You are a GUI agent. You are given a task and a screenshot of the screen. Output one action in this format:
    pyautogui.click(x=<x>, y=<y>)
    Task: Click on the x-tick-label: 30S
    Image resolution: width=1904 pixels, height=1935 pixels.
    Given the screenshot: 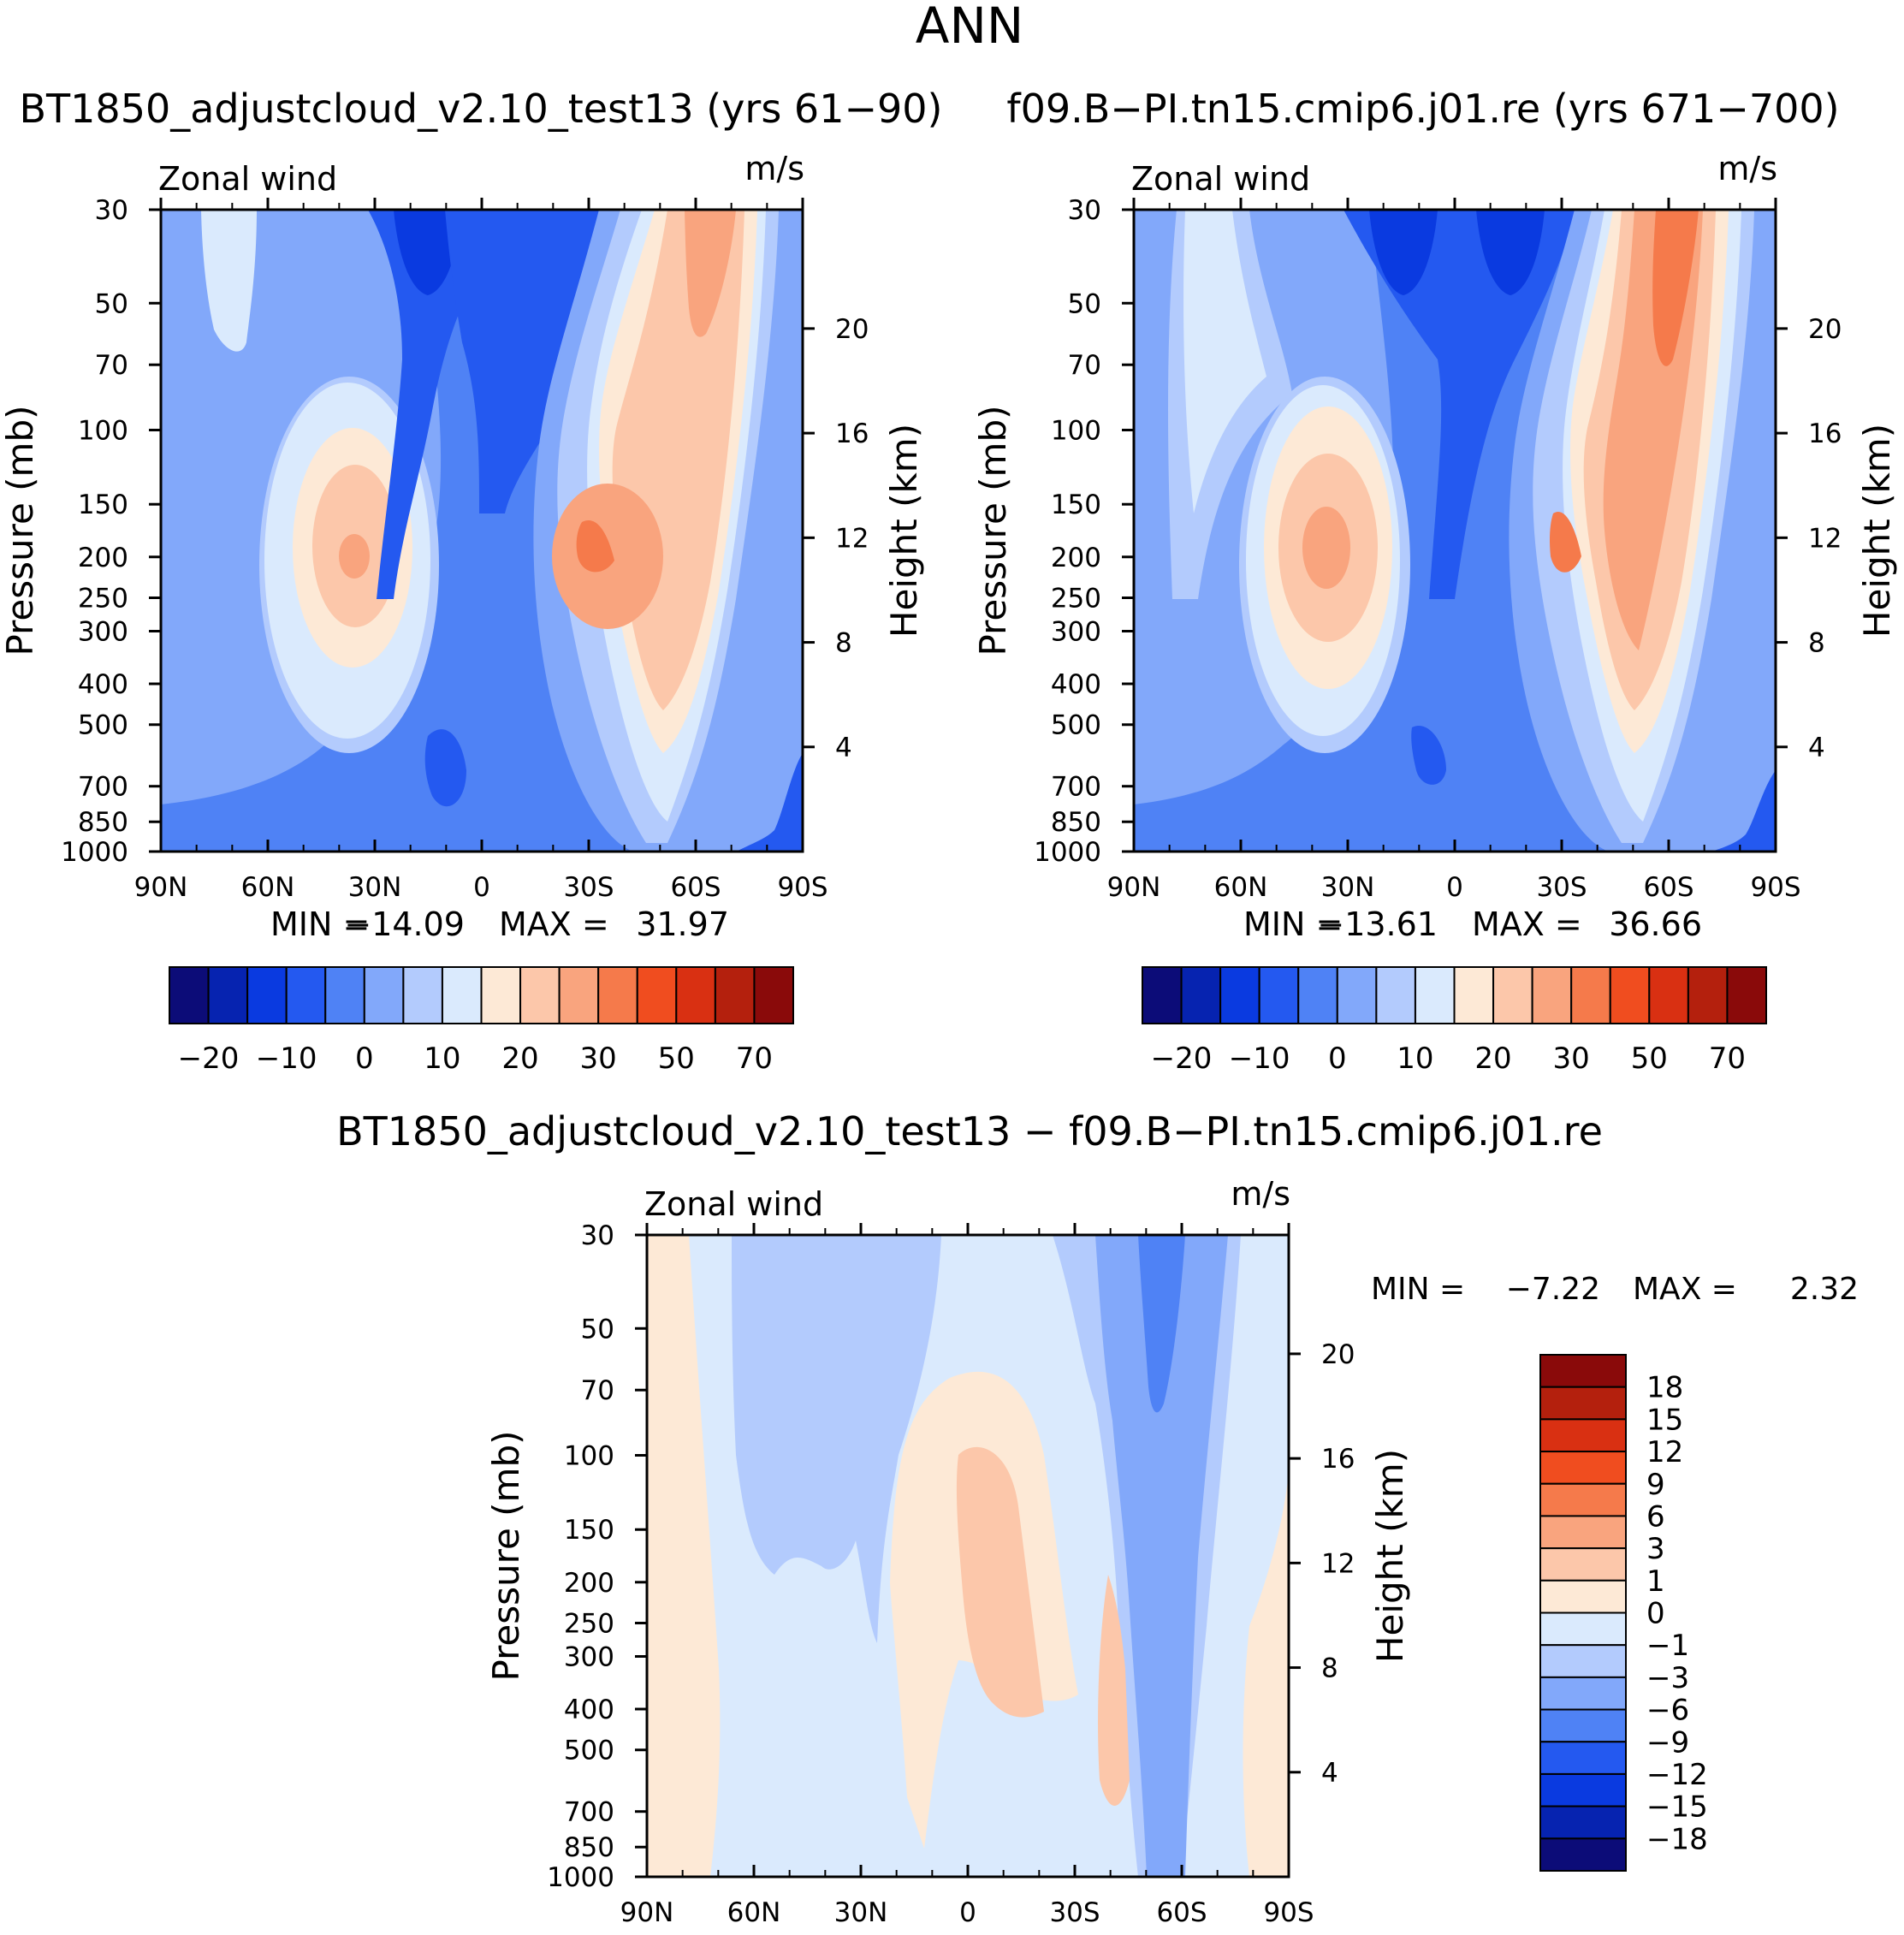 What is the action you would take?
    pyautogui.click(x=588, y=888)
    